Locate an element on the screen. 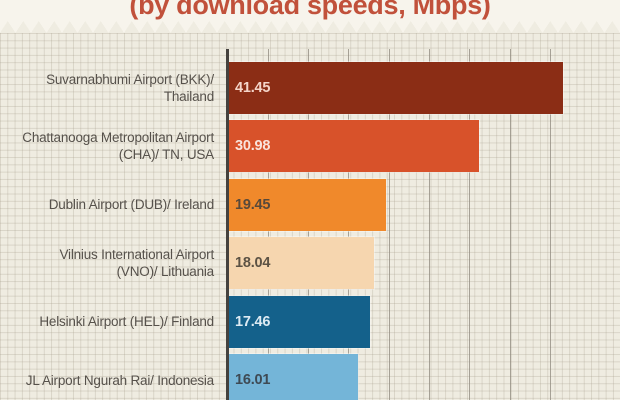 The height and width of the screenshot is (400, 620). chart-title: (by download speeds, Mbps) is located at coordinates (310, 10).